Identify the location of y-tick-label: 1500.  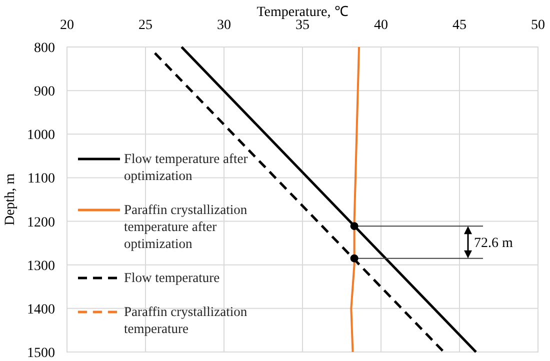
(41, 353).